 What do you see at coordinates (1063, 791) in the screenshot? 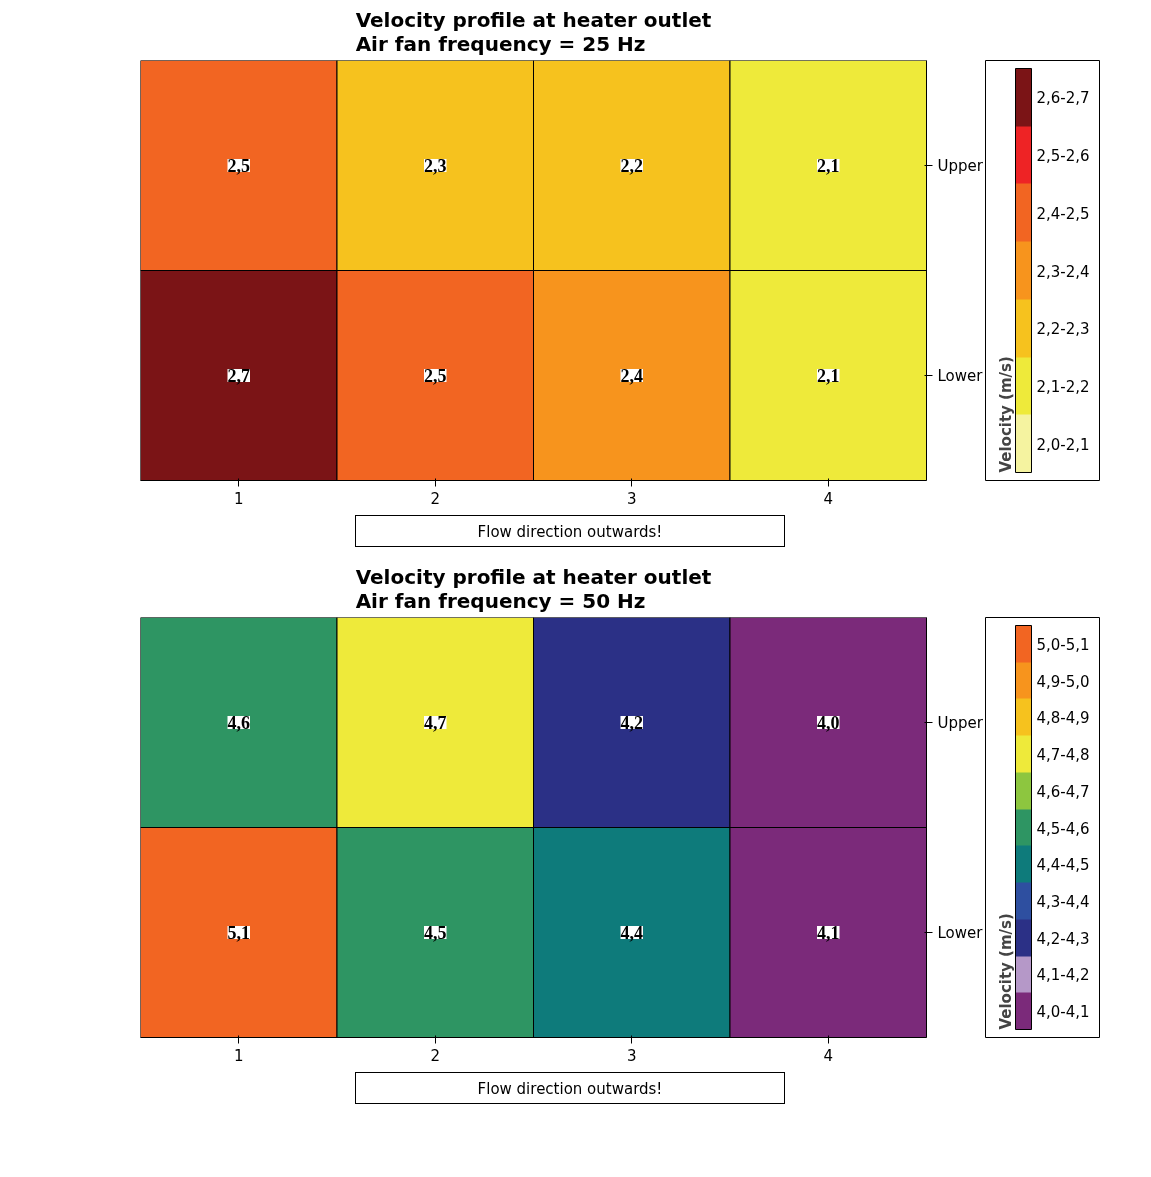
I see `color-bar-label: 4,6-4,7` at bounding box center [1063, 791].